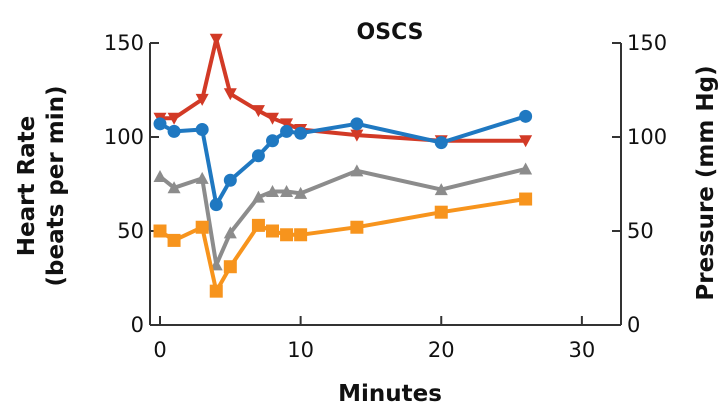  What do you see at coordinates (633, 325) in the screenshot?
I see `y-right-tick-label: 0` at bounding box center [633, 325].